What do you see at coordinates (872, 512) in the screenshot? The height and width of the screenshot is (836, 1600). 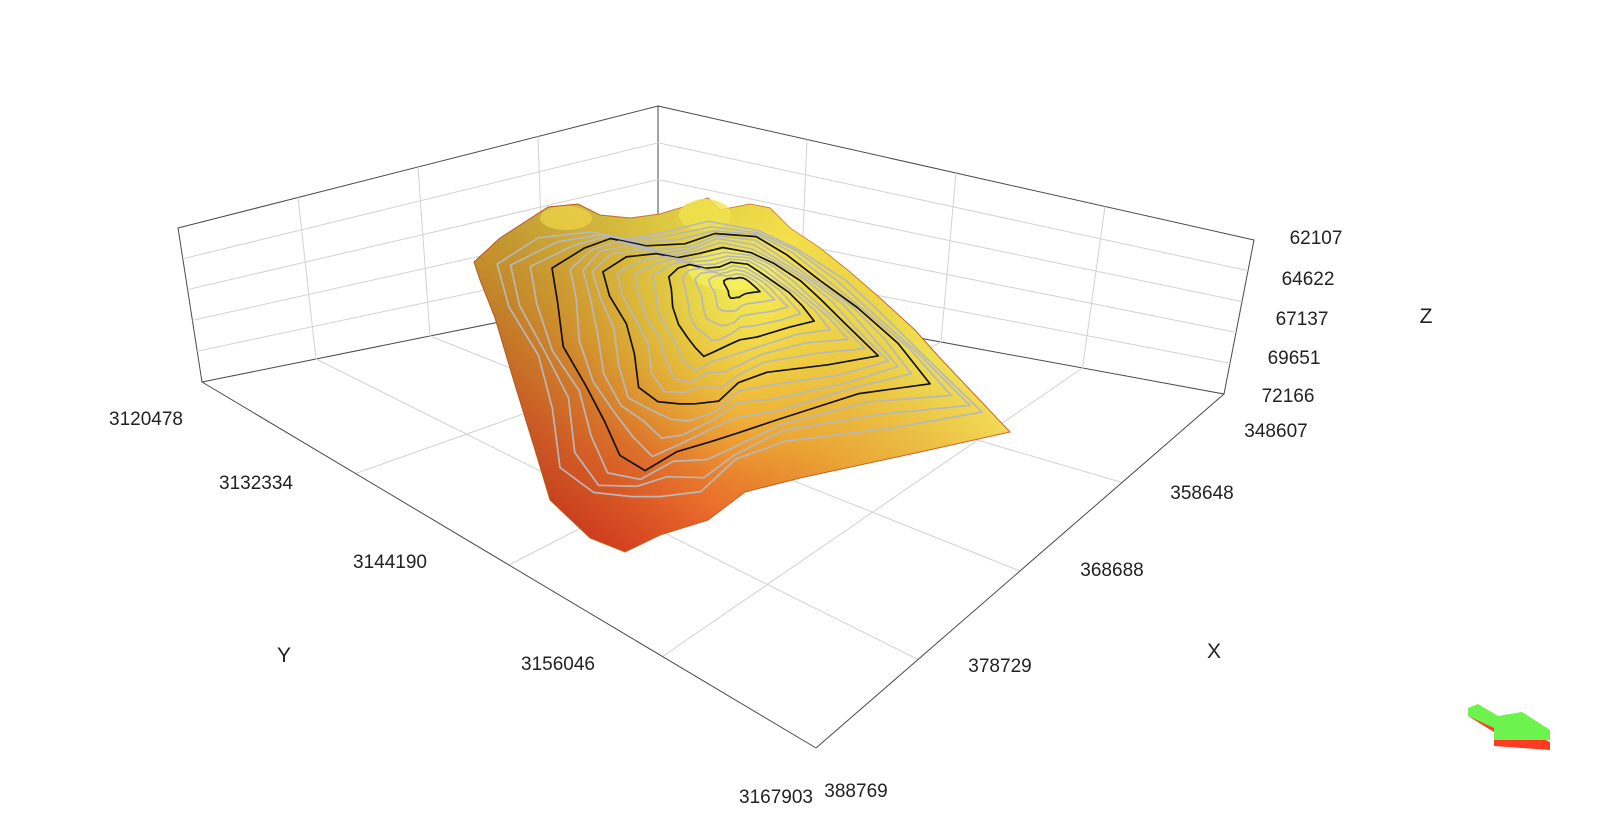 I see `grid-line-floor` at bounding box center [872, 512].